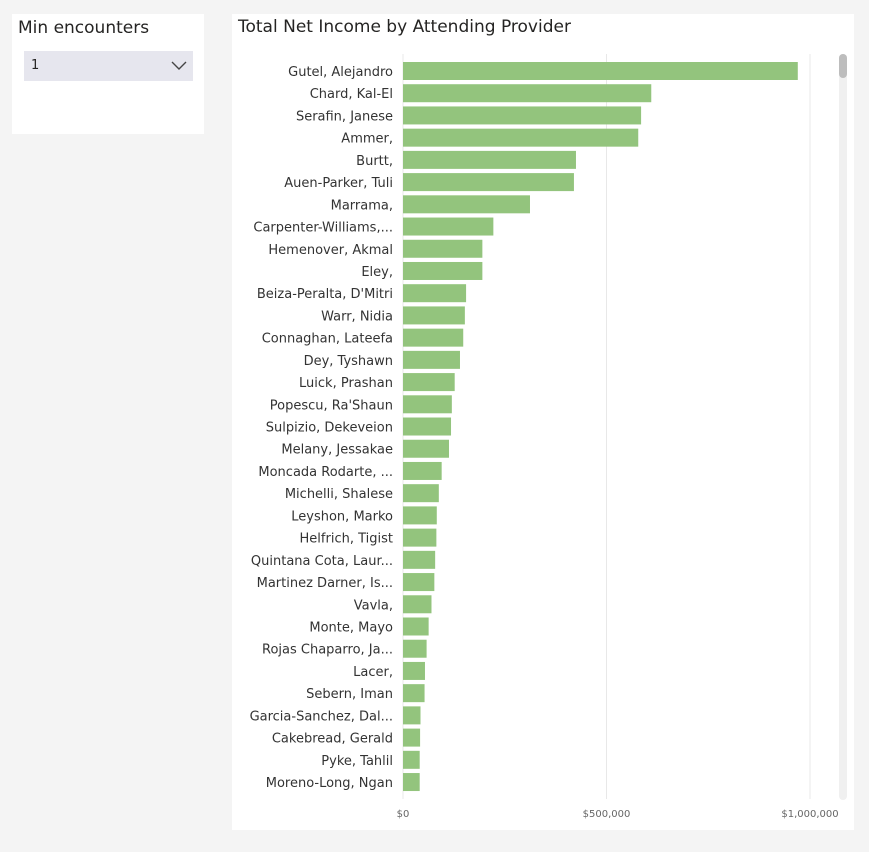 This screenshot has width=869, height=852. What do you see at coordinates (607, 814) in the screenshot?
I see `x-tick-label: $500,000` at bounding box center [607, 814].